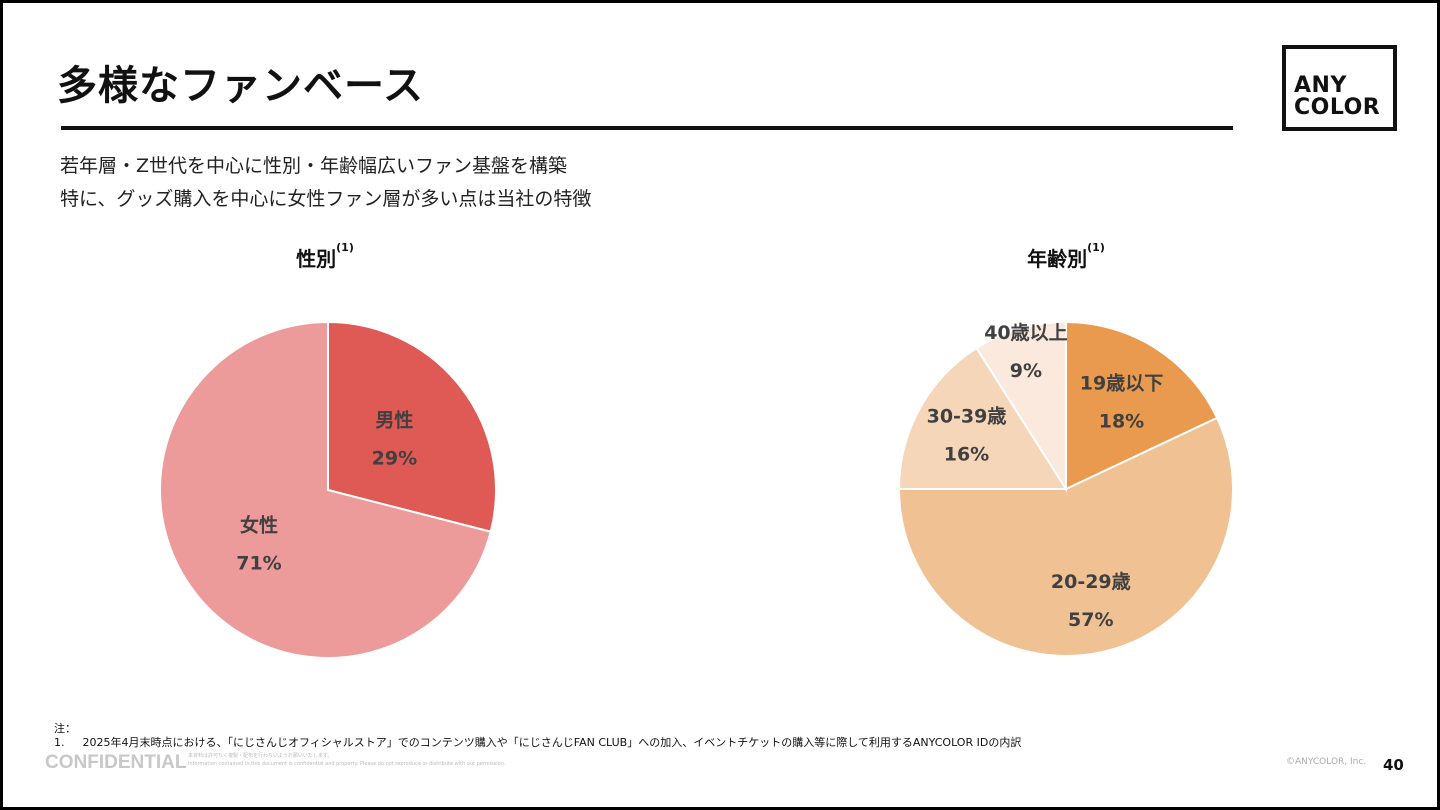 The width and height of the screenshot is (1440, 810). I want to click on page-number: 40, so click(1393, 765).